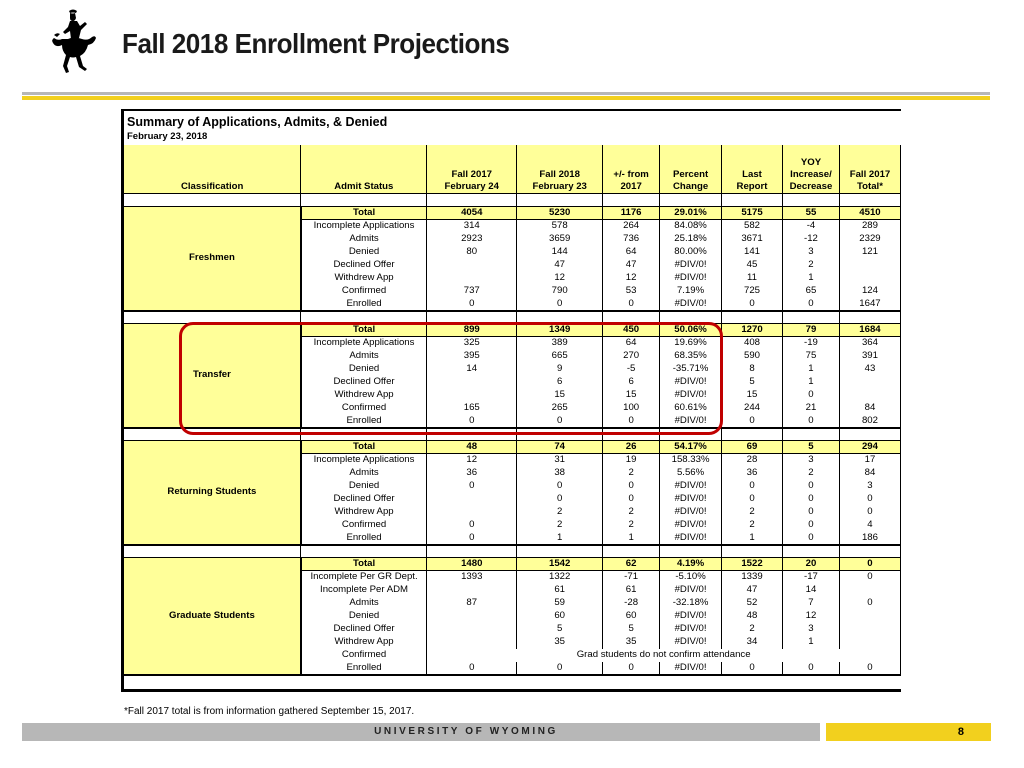 This screenshot has width=1024, height=768. What do you see at coordinates (512, 304) in the screenshot?
I see `table-row: Enrolled 0 0 0 #DIV/0! 0 0 1647` at bounding box center [512, 304].